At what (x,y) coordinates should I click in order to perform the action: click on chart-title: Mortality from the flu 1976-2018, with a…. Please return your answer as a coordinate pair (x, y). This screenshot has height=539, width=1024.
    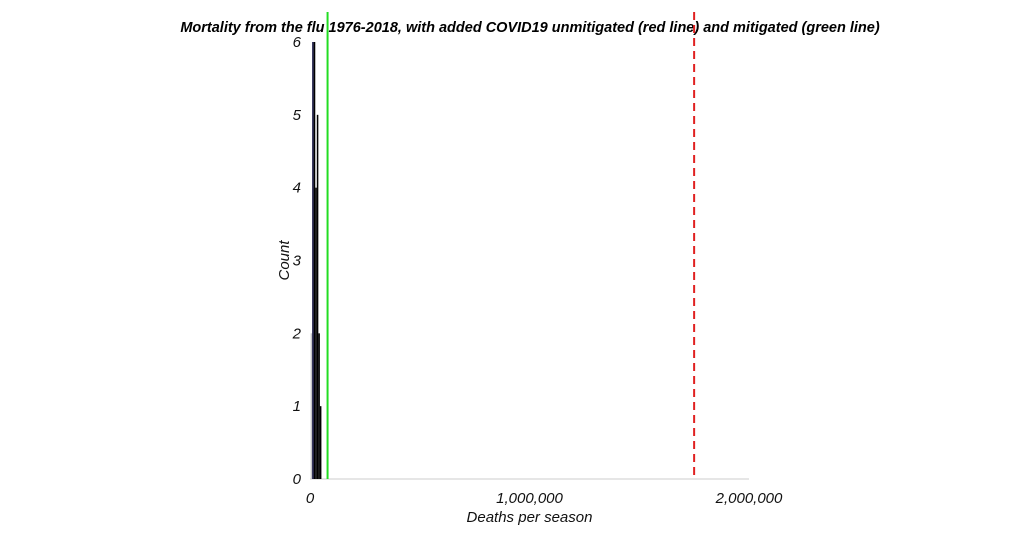
    Looking at the image, I should click on (530, 28).